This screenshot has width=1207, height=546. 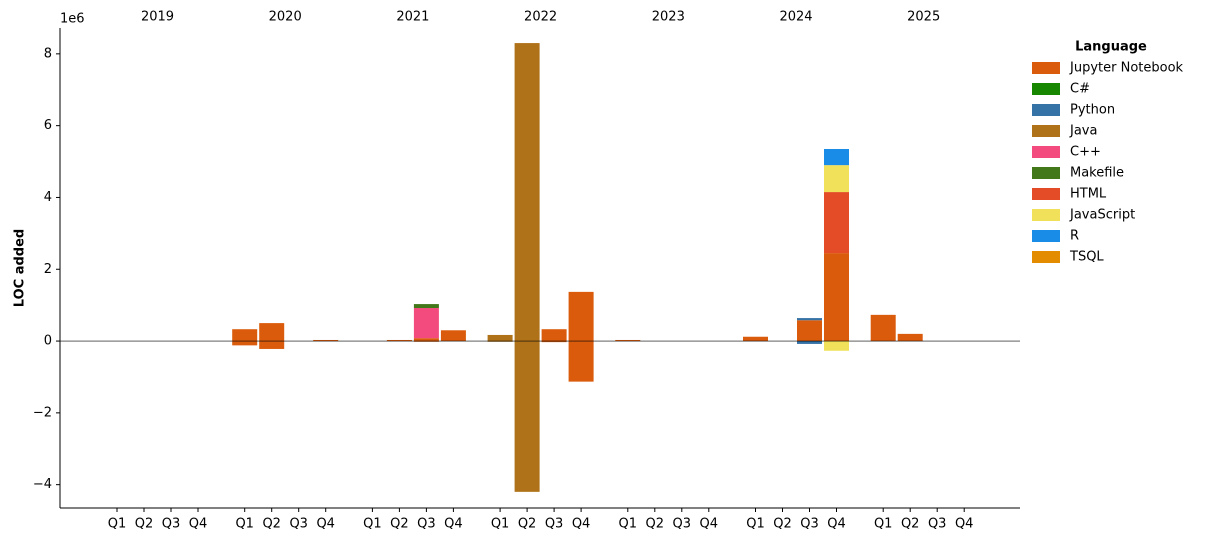 What do you see at coordinates (1092, 110) in the screenshot?
I see `legend-label: Python` at bounding box center [1092, 110].